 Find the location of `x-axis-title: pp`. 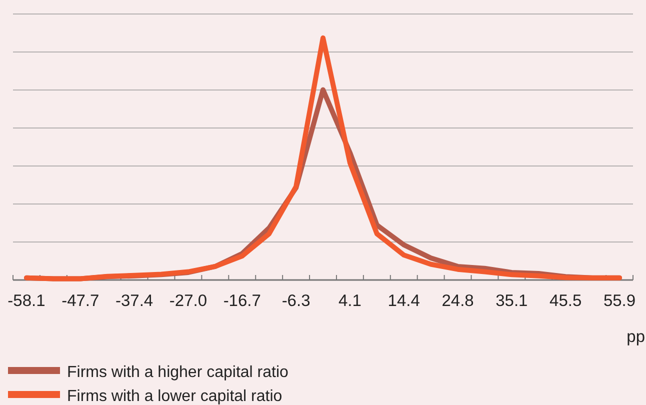

x-axis-title: pp is located at coordinates (635, 337).